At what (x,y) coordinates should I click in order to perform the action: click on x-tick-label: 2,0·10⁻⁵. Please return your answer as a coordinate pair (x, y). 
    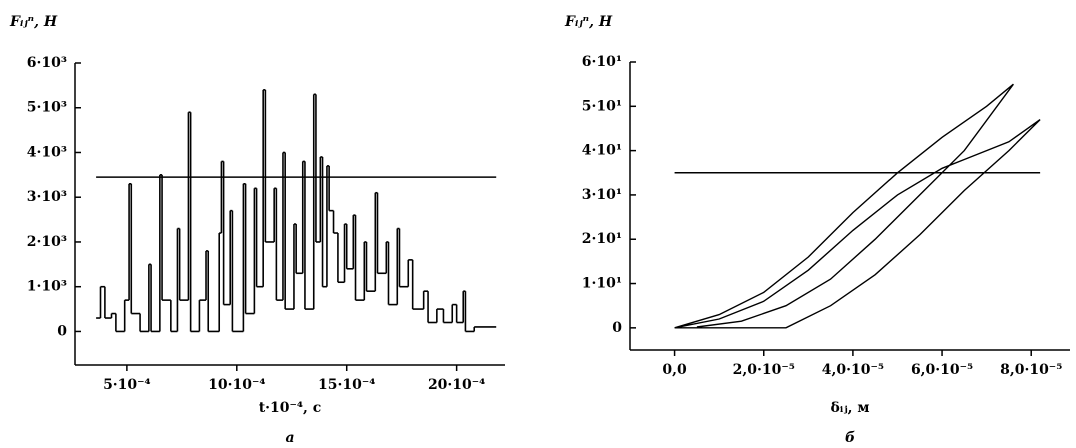
    Looking at the image, I should click on (764, 370).